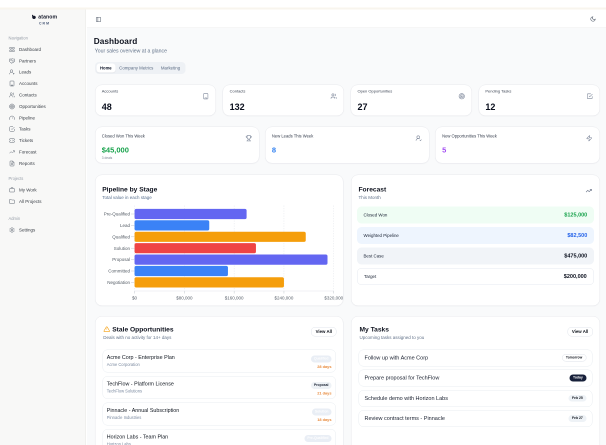 Image resolution: width=606 pixels, height=445 pixels. What do you see at coordinates (121, 236) in the screenshot?
I see `svg-text: Qualified` at bounding box center [121, 236].